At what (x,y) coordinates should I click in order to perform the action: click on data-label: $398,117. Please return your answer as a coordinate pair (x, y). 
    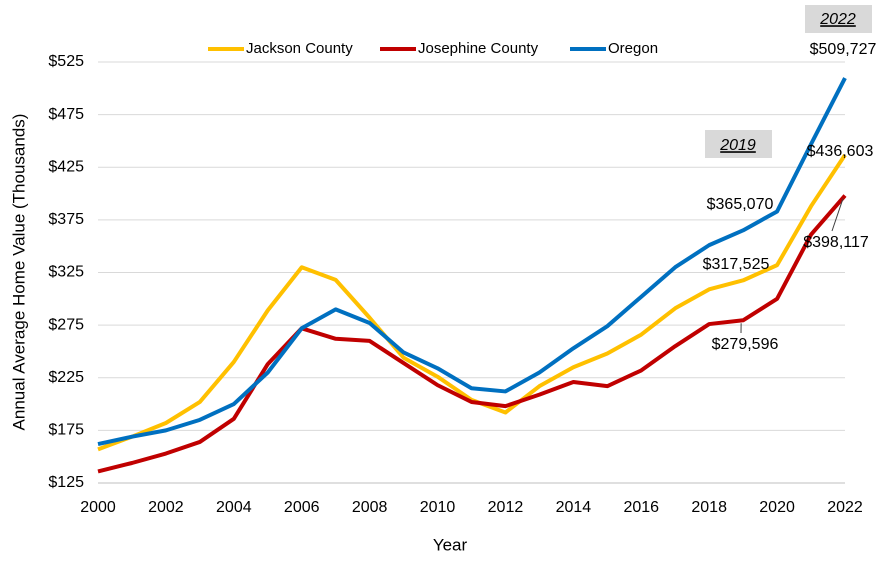
    Looking at the image, I should click on (836, 242).